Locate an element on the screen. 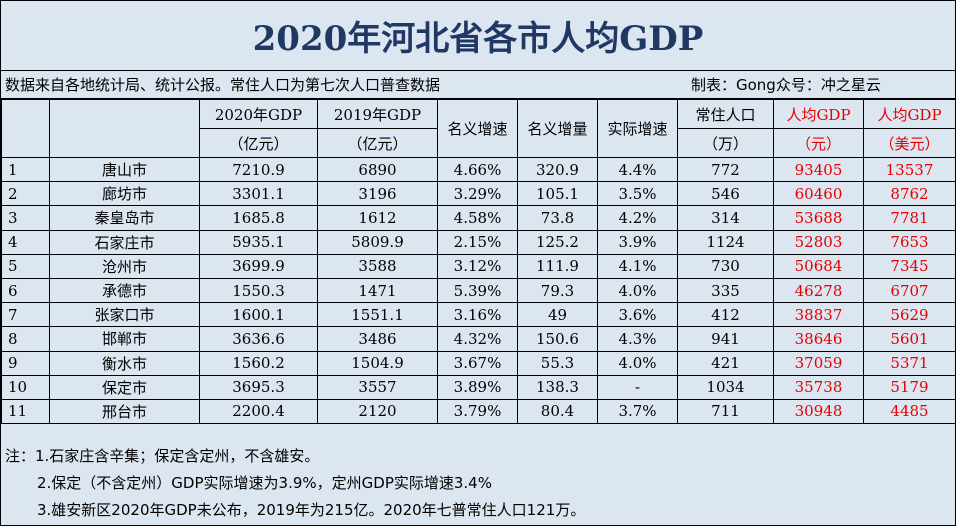  cell-index: 1 is located at coordinates (25, 169).